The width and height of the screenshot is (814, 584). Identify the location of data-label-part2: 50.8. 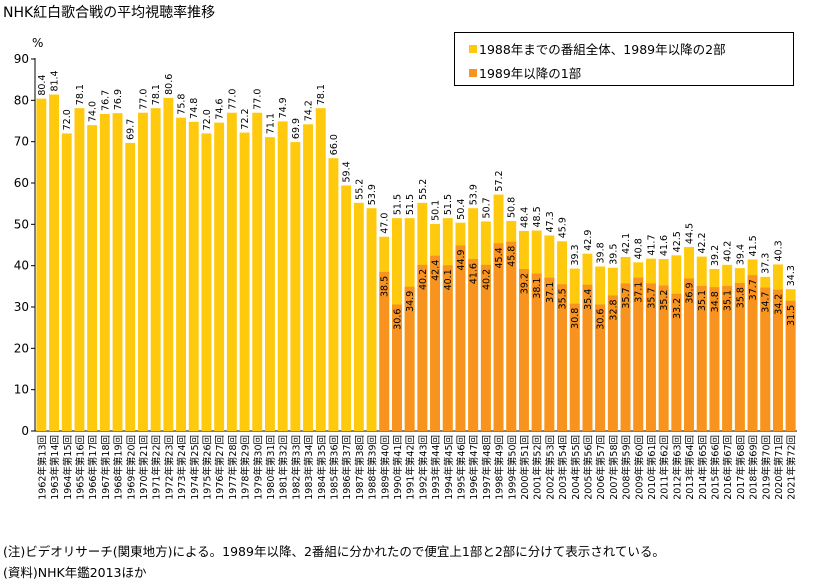
(512, 207).